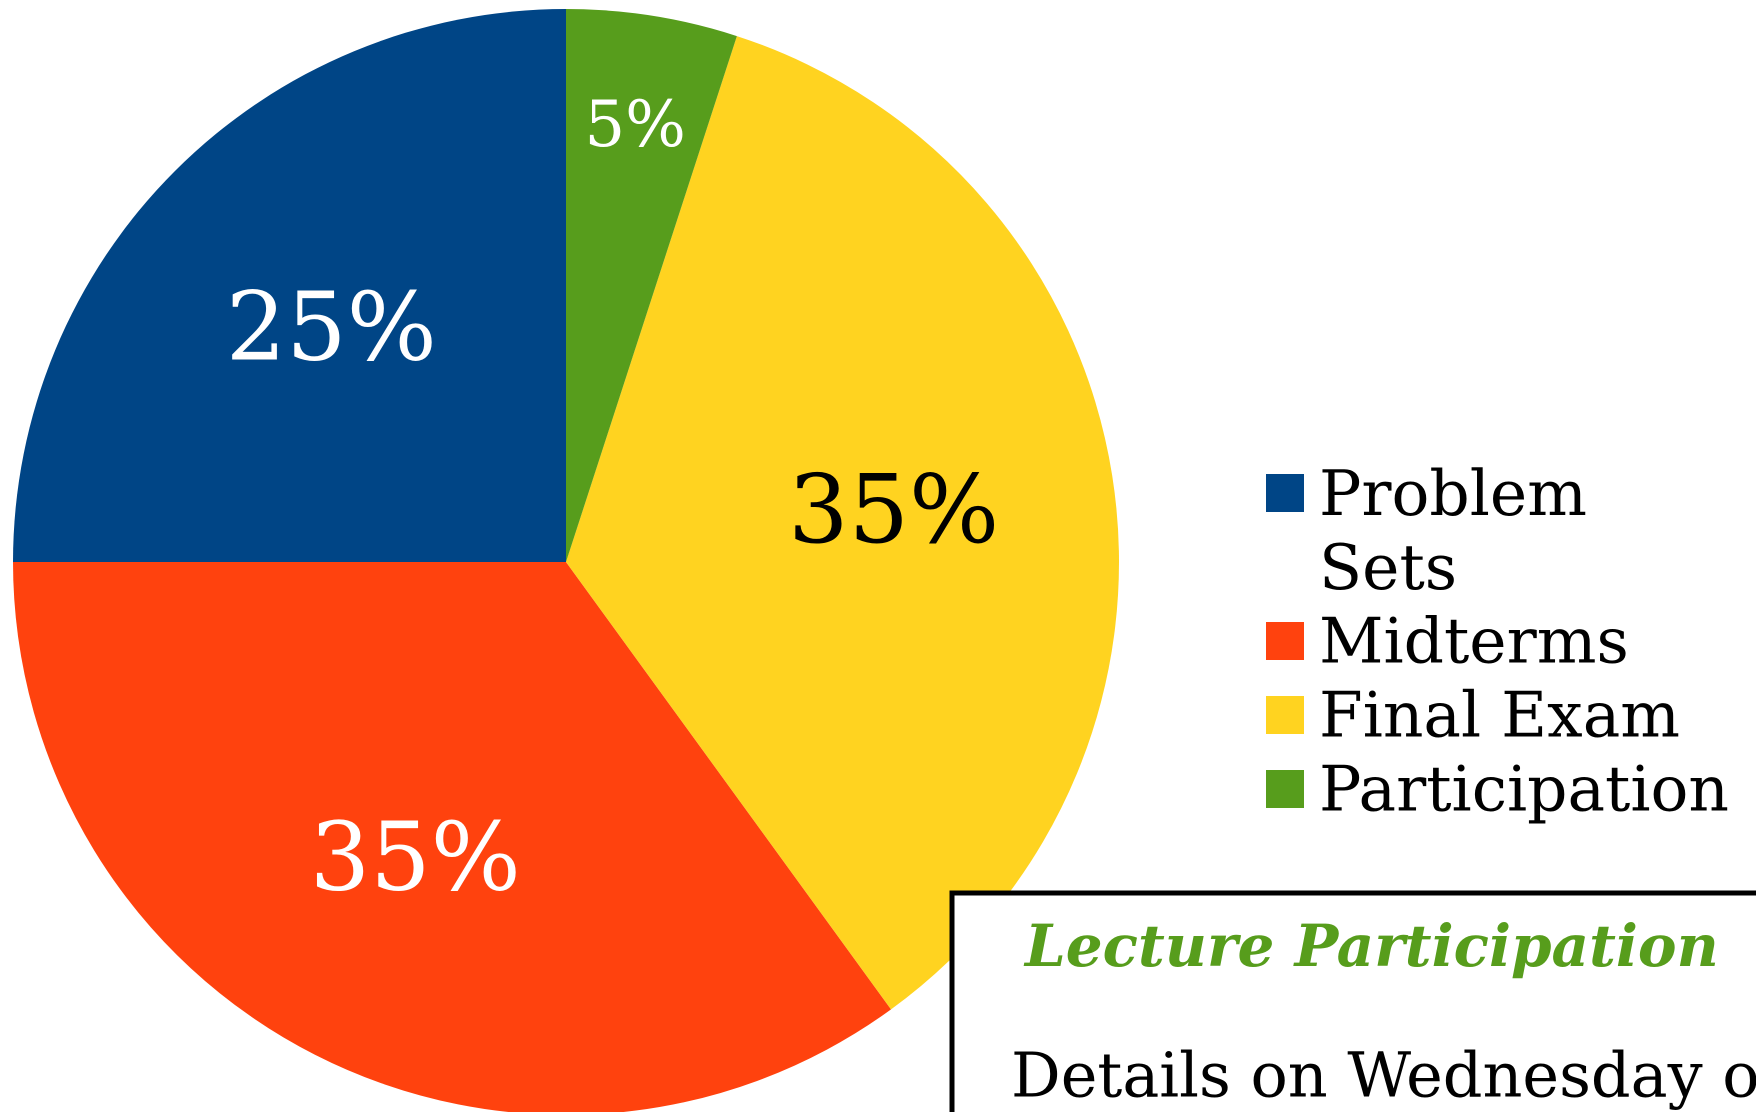  Describe the element at coordinates (1524, 789) in the screenshot. I see `legend-label: Participation` at that location.